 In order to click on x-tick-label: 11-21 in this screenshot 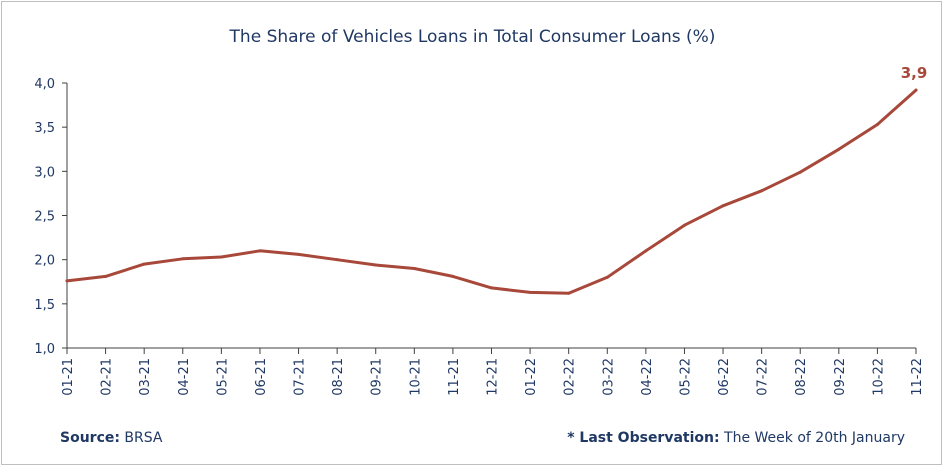, I will do `click(454, 377)`.